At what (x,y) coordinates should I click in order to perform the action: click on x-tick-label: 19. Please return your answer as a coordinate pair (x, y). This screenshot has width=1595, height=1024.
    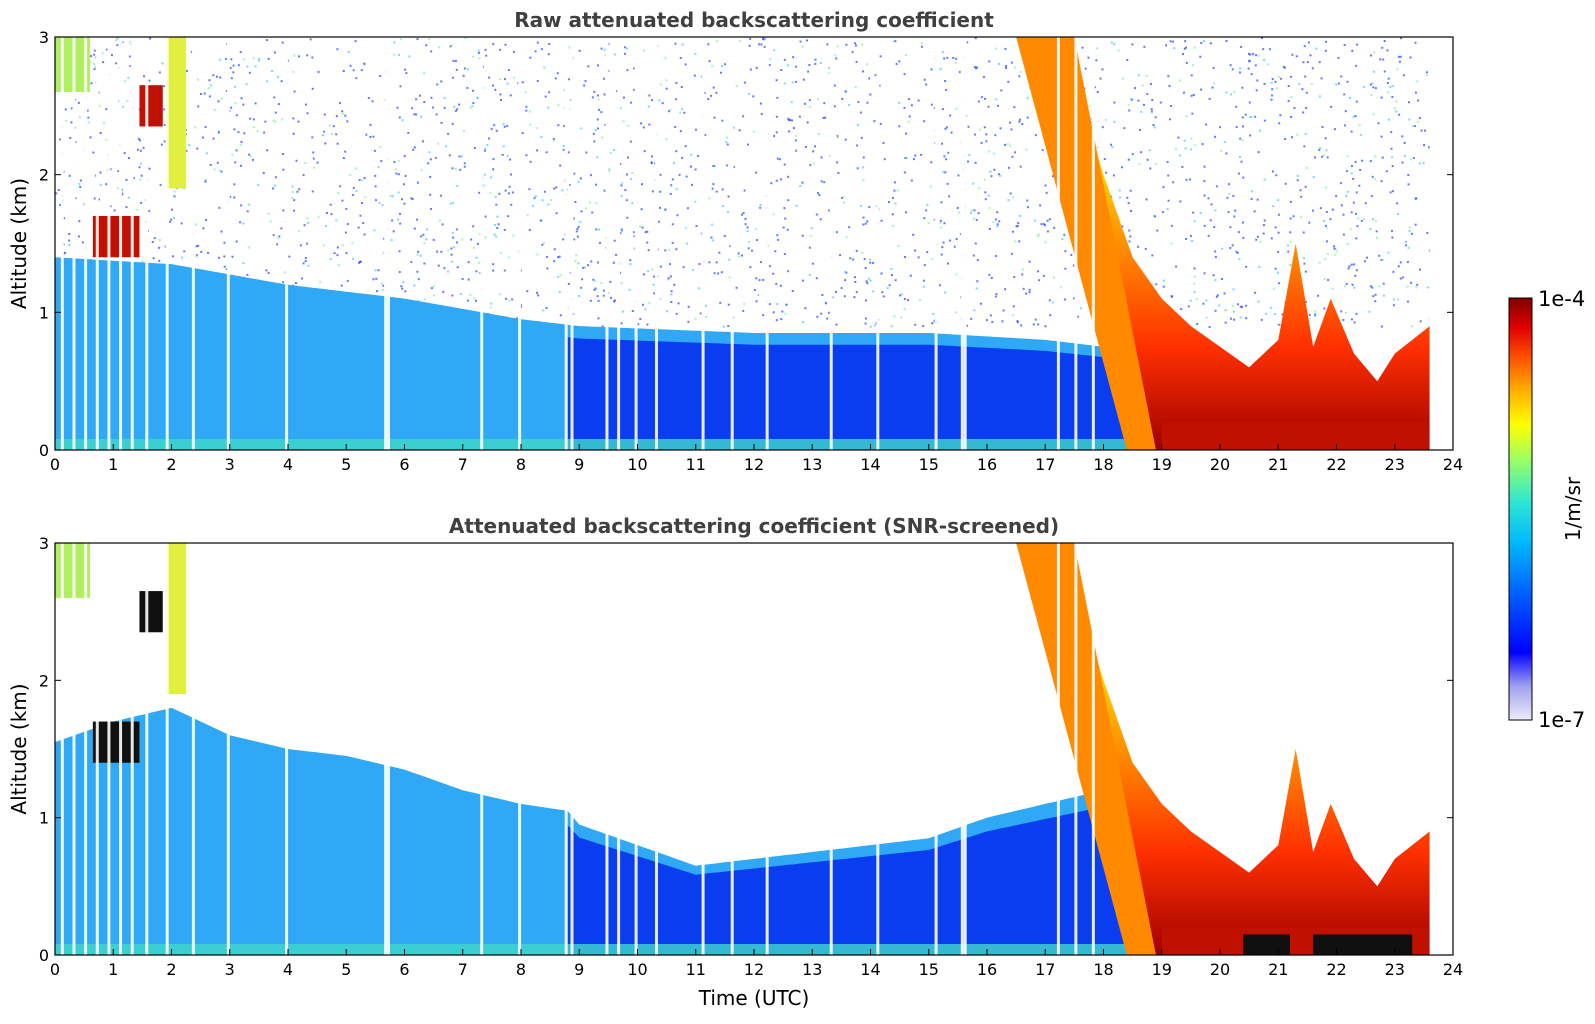
    Looking at the image, I should click on (1162, 969).